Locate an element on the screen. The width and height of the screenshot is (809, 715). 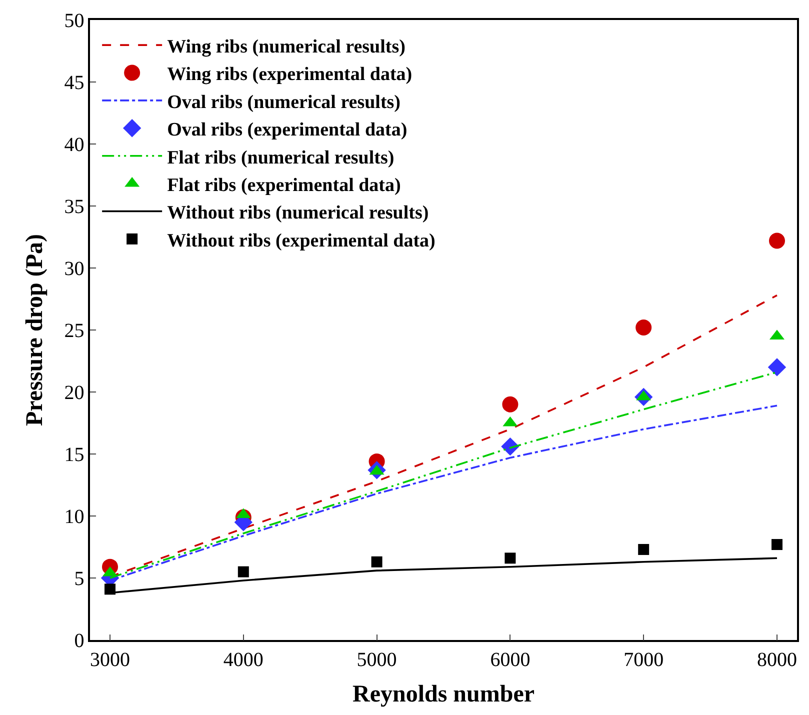
legend-label: Without ribs (numerical results) is located at coordinates (298, 213).